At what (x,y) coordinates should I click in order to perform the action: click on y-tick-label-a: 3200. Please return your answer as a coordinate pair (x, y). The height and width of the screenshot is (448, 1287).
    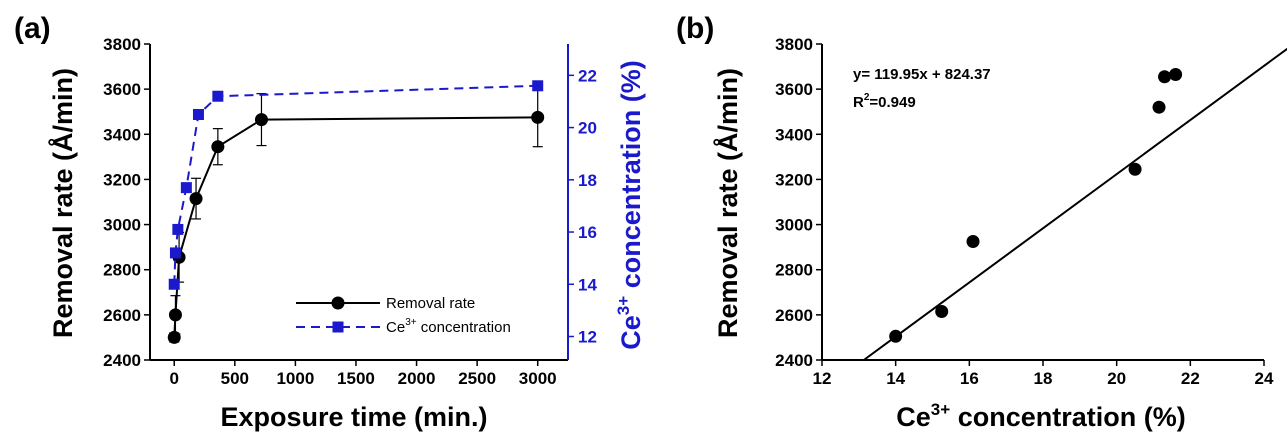
    Looking at the image, I should click on (122, 179).